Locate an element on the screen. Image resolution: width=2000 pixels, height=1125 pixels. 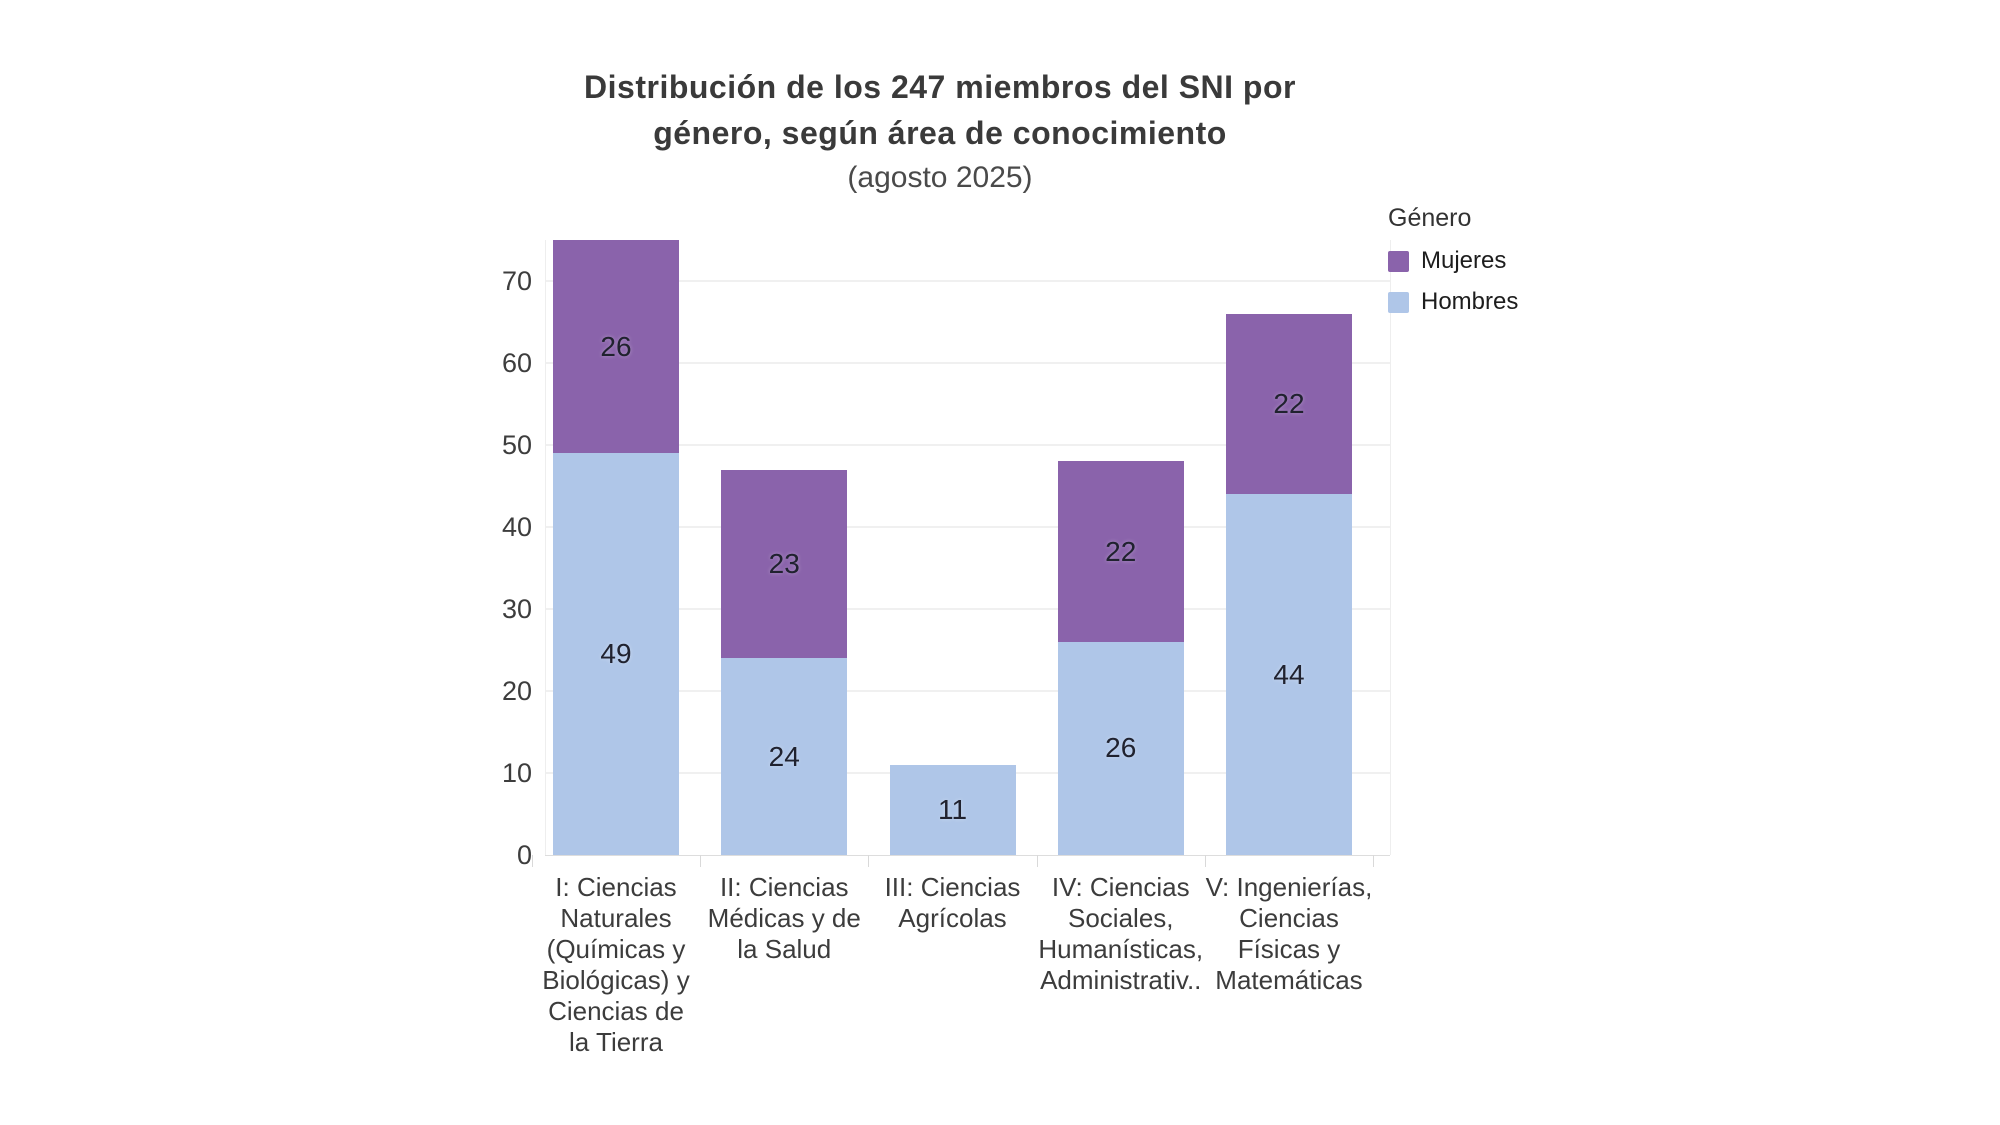
y-tick-label-40: 40 is located at coordinates (516, 527).